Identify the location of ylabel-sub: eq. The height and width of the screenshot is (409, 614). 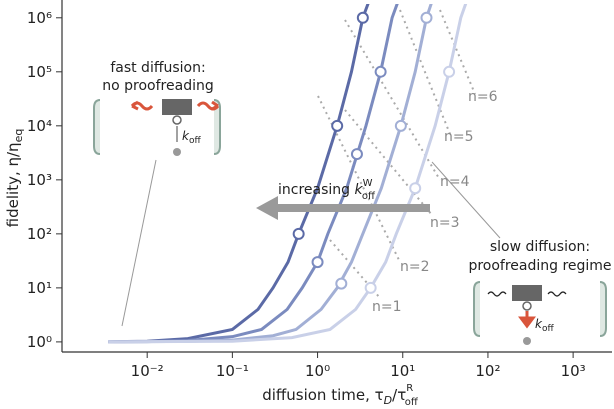
(18, 136).